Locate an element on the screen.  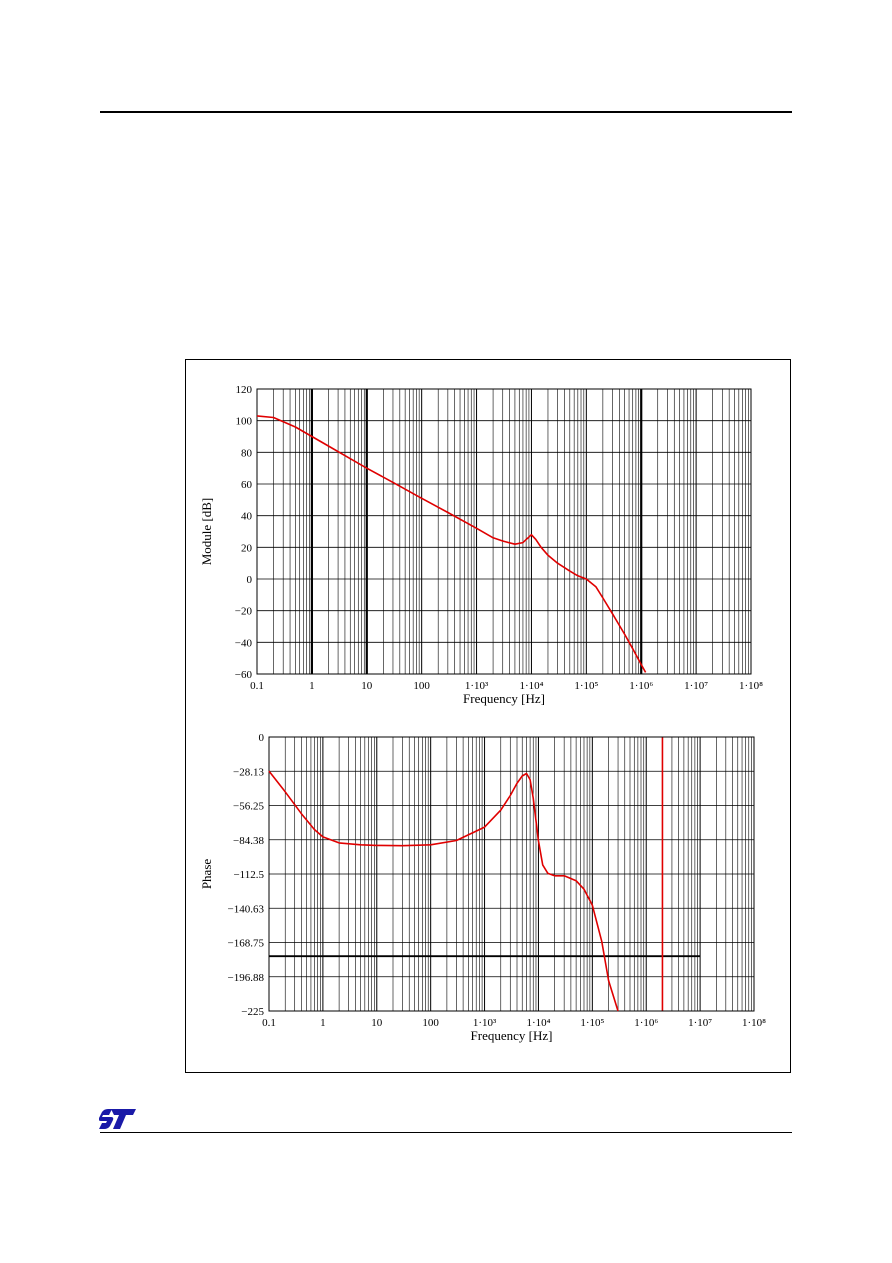
phase-xtick-label: 1·10⁴ is located at coordinates (538, 1023).